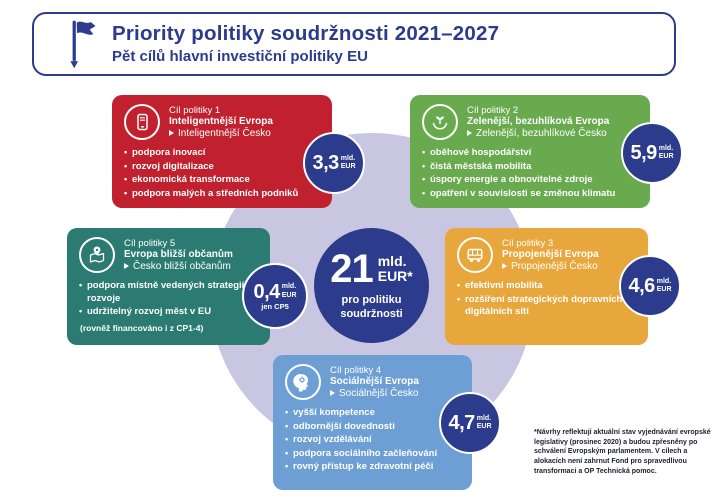 The height and width of the screenshot is (504, 724). What do you see at coordinates (373, 427) in the screenshot?
I see `bullet-item: odbornější dovednosti` at bounding box center [373, 427].